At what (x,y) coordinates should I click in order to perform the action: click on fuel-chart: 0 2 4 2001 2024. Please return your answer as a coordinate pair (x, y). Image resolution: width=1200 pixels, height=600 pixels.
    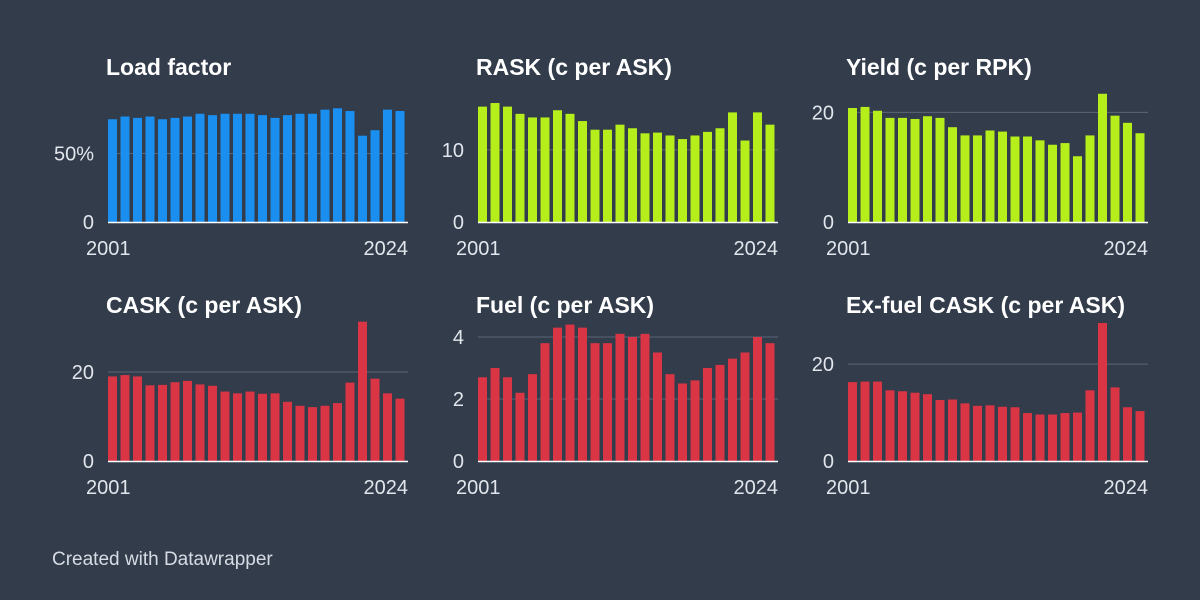
    Looking at the image, I should click on (616, 411).